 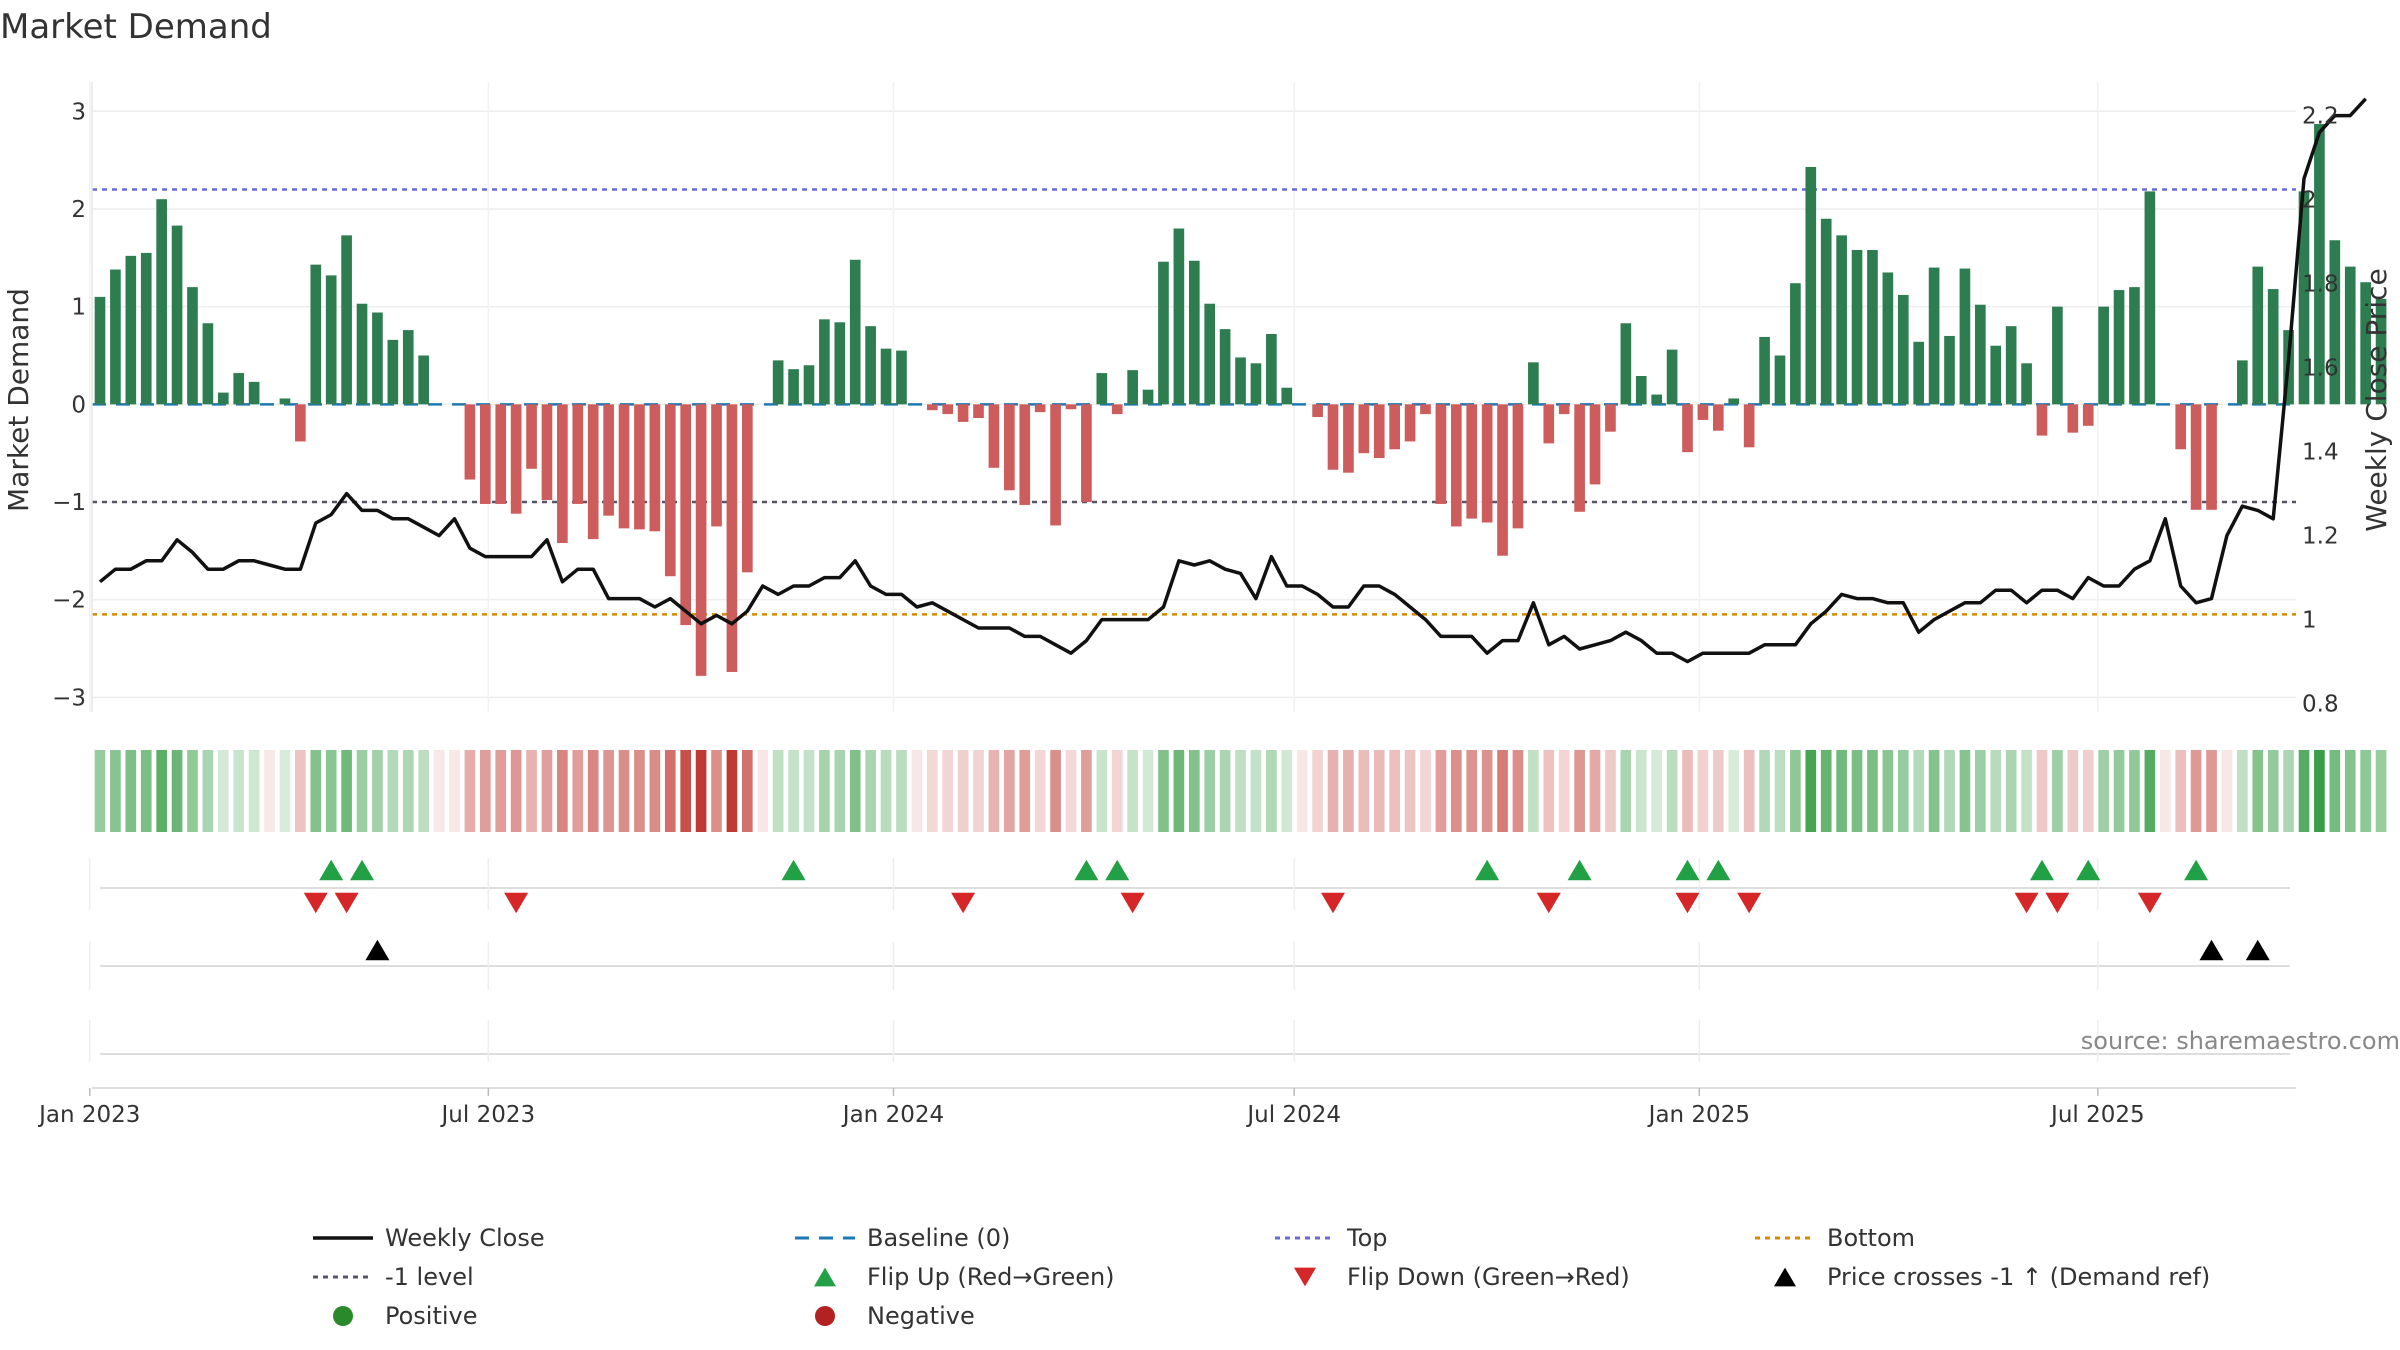 What do you see at coordinates (488, 1115) in the screenshot?
I see `x-tick-label: Jul 2023` at bounding box center [488, 1115].